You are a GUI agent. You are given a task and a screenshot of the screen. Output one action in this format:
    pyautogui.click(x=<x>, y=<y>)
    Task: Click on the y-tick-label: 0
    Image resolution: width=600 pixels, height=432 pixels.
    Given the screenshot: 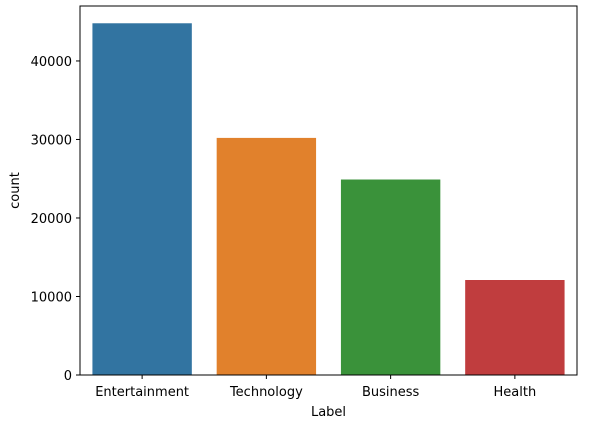 What is the action you would take?
    pyautogui.click(x=68, y=376)
    